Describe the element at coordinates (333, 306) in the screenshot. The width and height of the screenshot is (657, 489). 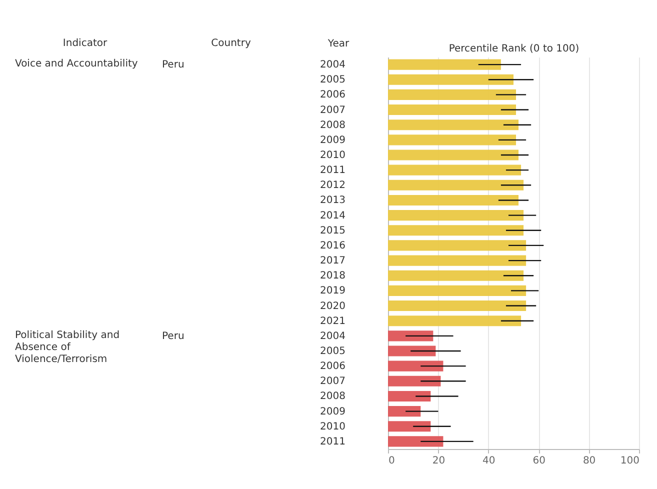
I see `y-tick-label: 2020` at that location.